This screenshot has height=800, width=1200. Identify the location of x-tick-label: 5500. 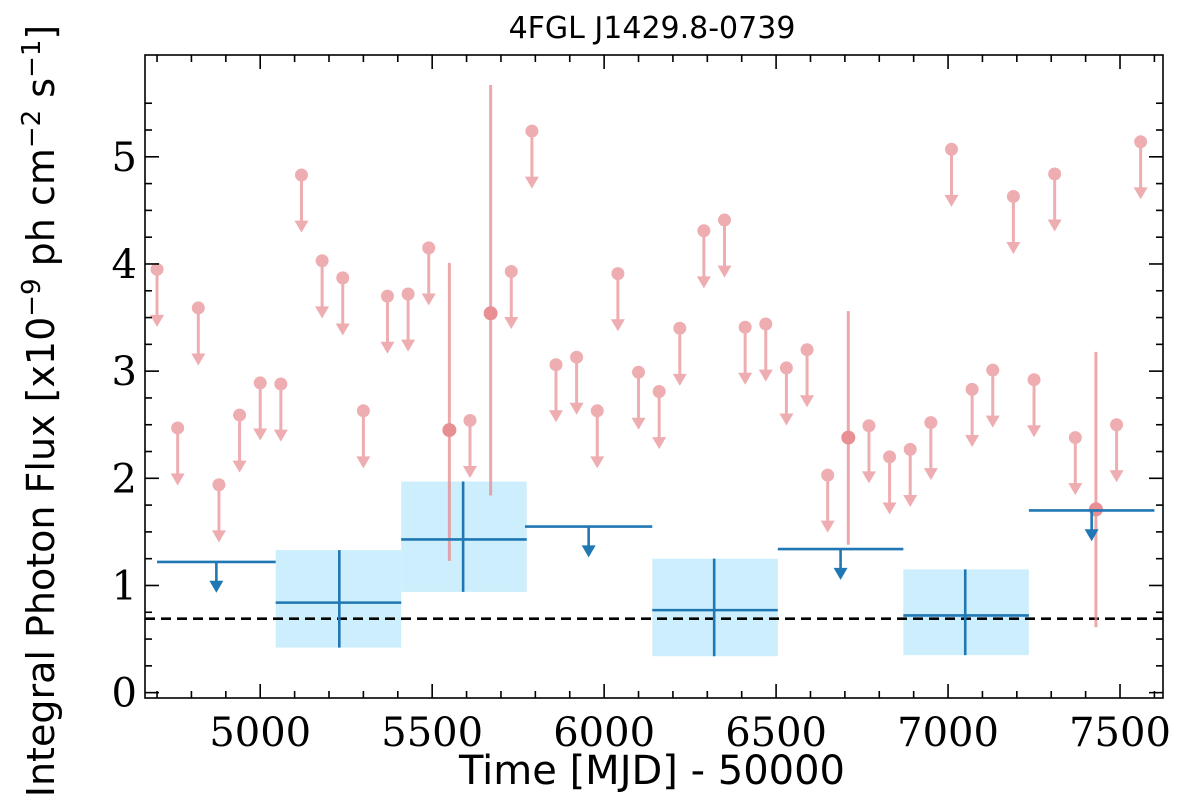
(432, 733).